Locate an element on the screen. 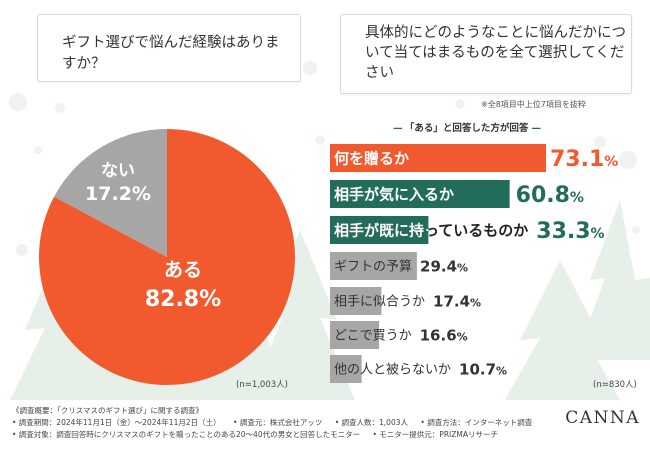 The image size is (650, 450). bar-label-3: ギフトの予算 is located at coordinates (373, 267).